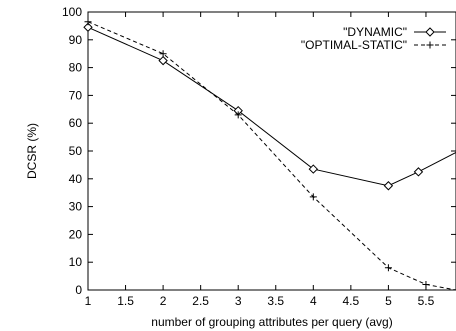 The image size is (456, 331). I want to click on y-tick-label-8: 80, so click(76, 68).